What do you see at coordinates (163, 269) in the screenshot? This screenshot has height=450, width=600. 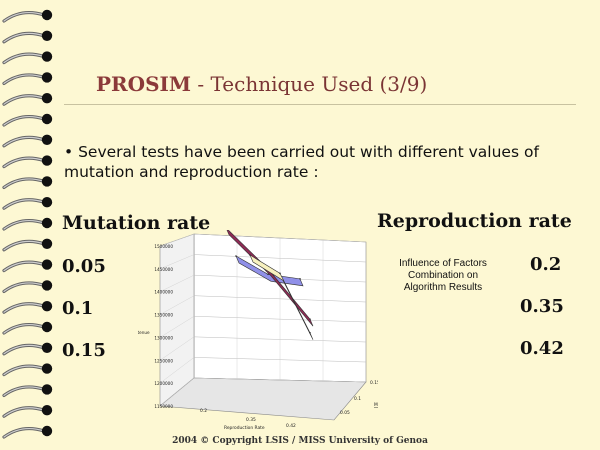 I see `chart-y-tick-label: 1450000` at bounding box center [163, 269].